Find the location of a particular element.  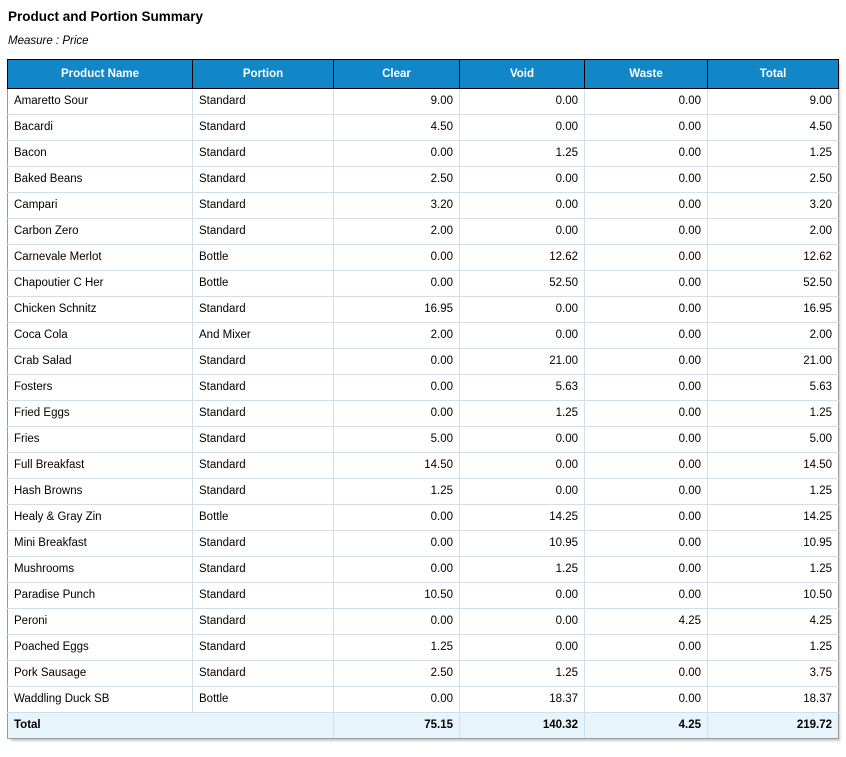

product-name-cell: Chicken Schnitz is located at coordinates (100, 309).